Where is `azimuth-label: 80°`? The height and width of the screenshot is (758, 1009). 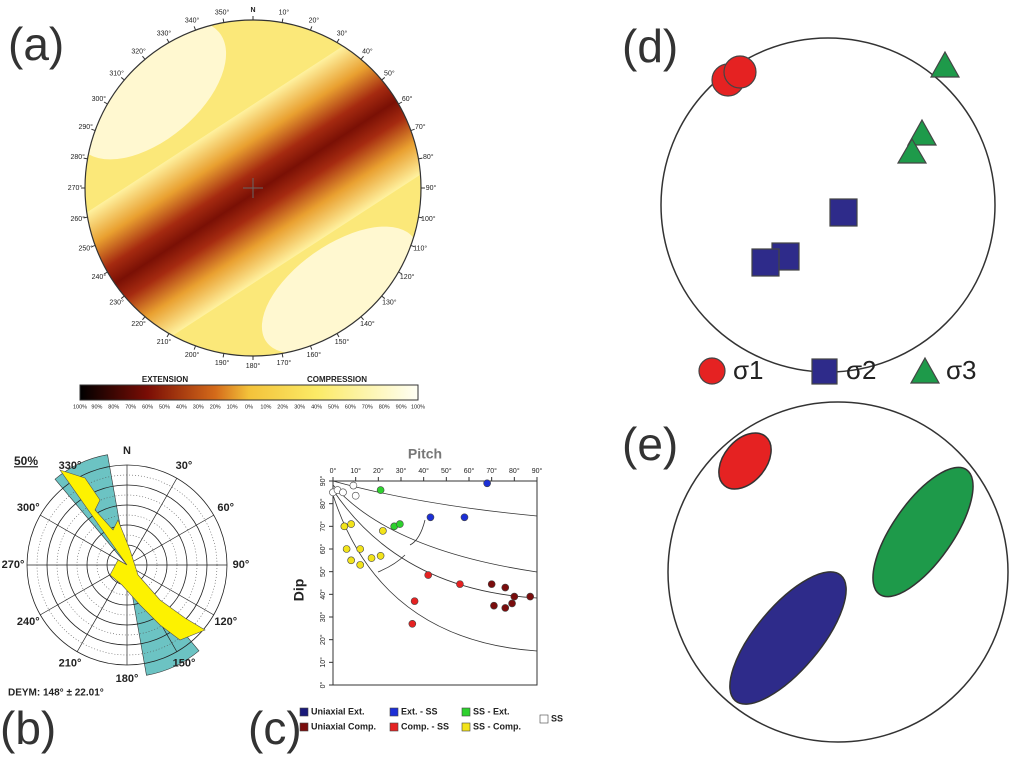
azimuth-label: 80° is located at coordinates (428, 157).